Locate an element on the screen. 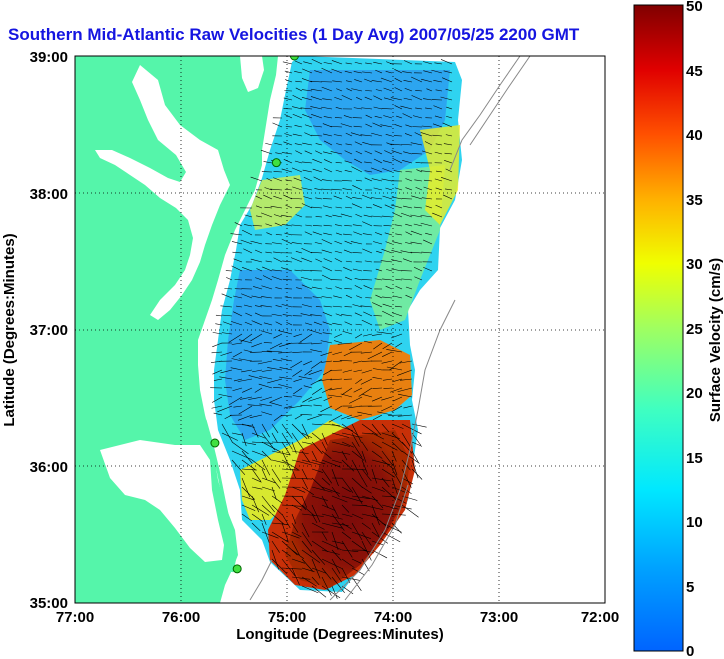 The height and width of the screenshot is (659, 724). x-tick-label: 73:00 is located at coordinates (499, 617).